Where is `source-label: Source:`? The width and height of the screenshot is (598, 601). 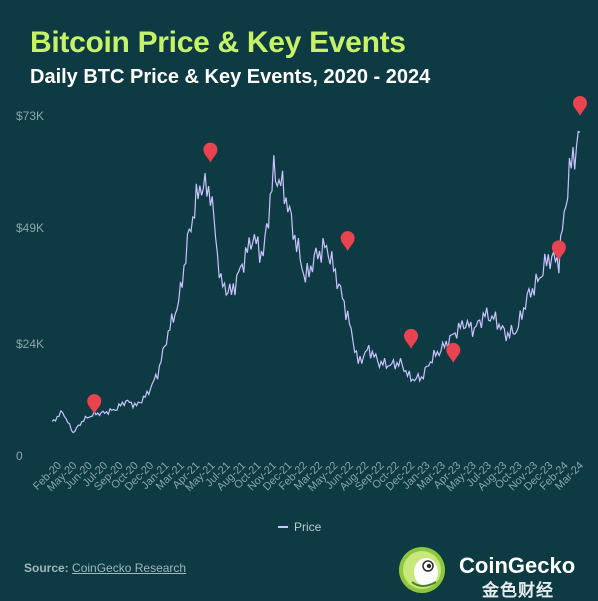
source-label: Source: is located at coordinates (46, 568).